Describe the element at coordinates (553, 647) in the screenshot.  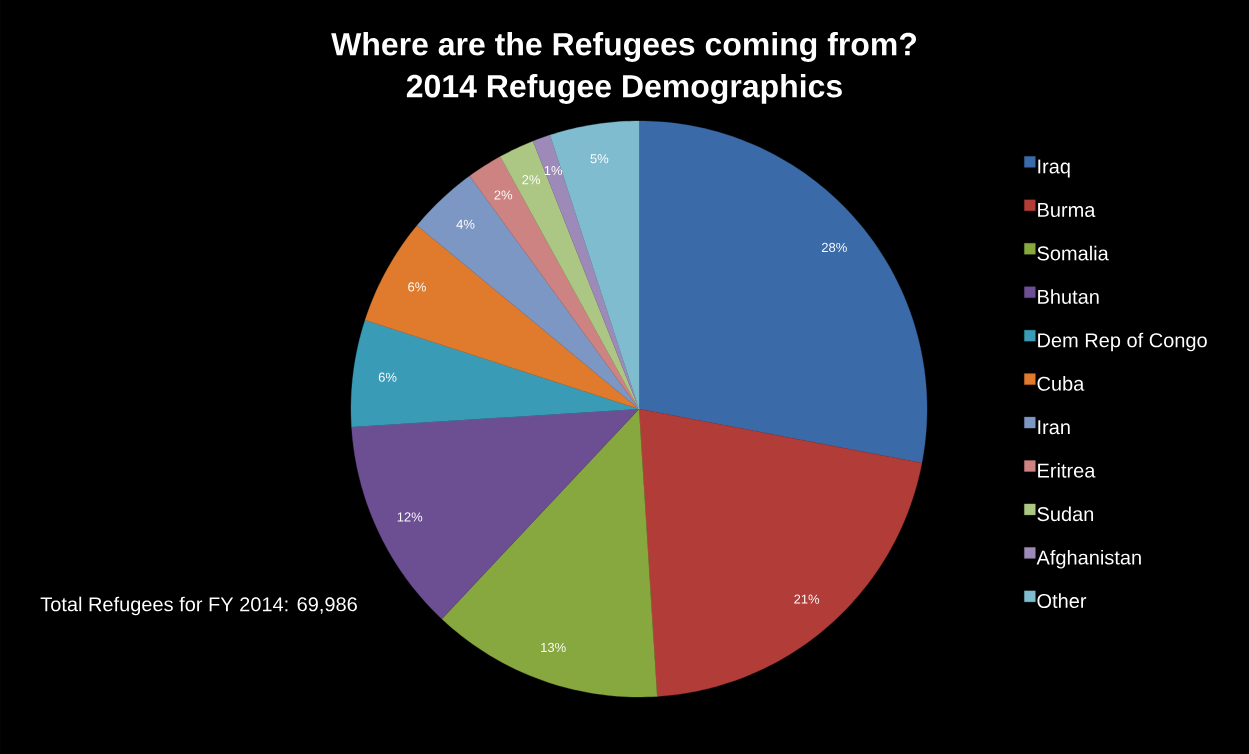
I see `data-label: 13%` at that location.